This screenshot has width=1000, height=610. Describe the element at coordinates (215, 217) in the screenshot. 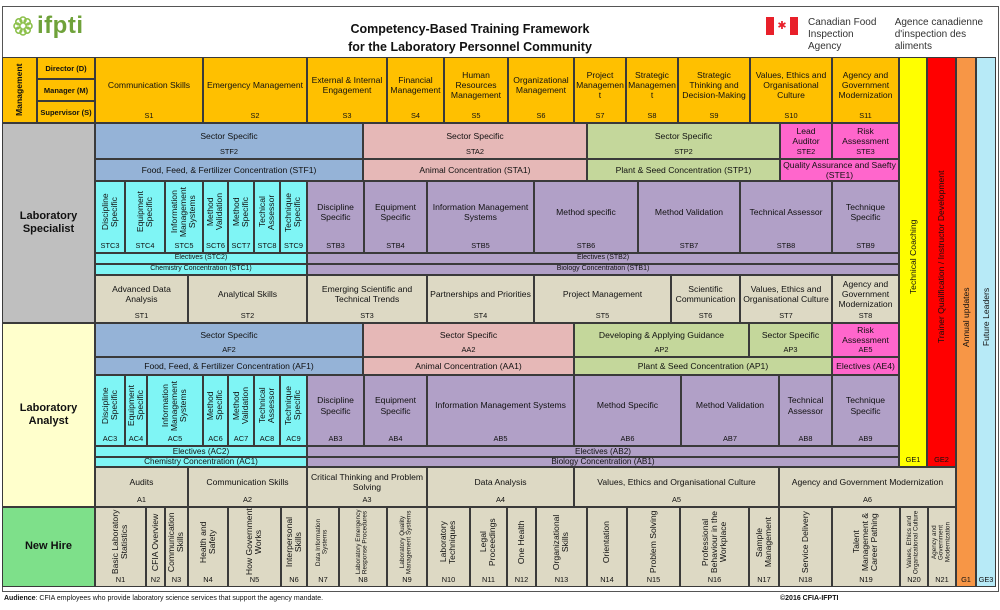

I see `chem-competency: Method Validation SCT6` at that location.